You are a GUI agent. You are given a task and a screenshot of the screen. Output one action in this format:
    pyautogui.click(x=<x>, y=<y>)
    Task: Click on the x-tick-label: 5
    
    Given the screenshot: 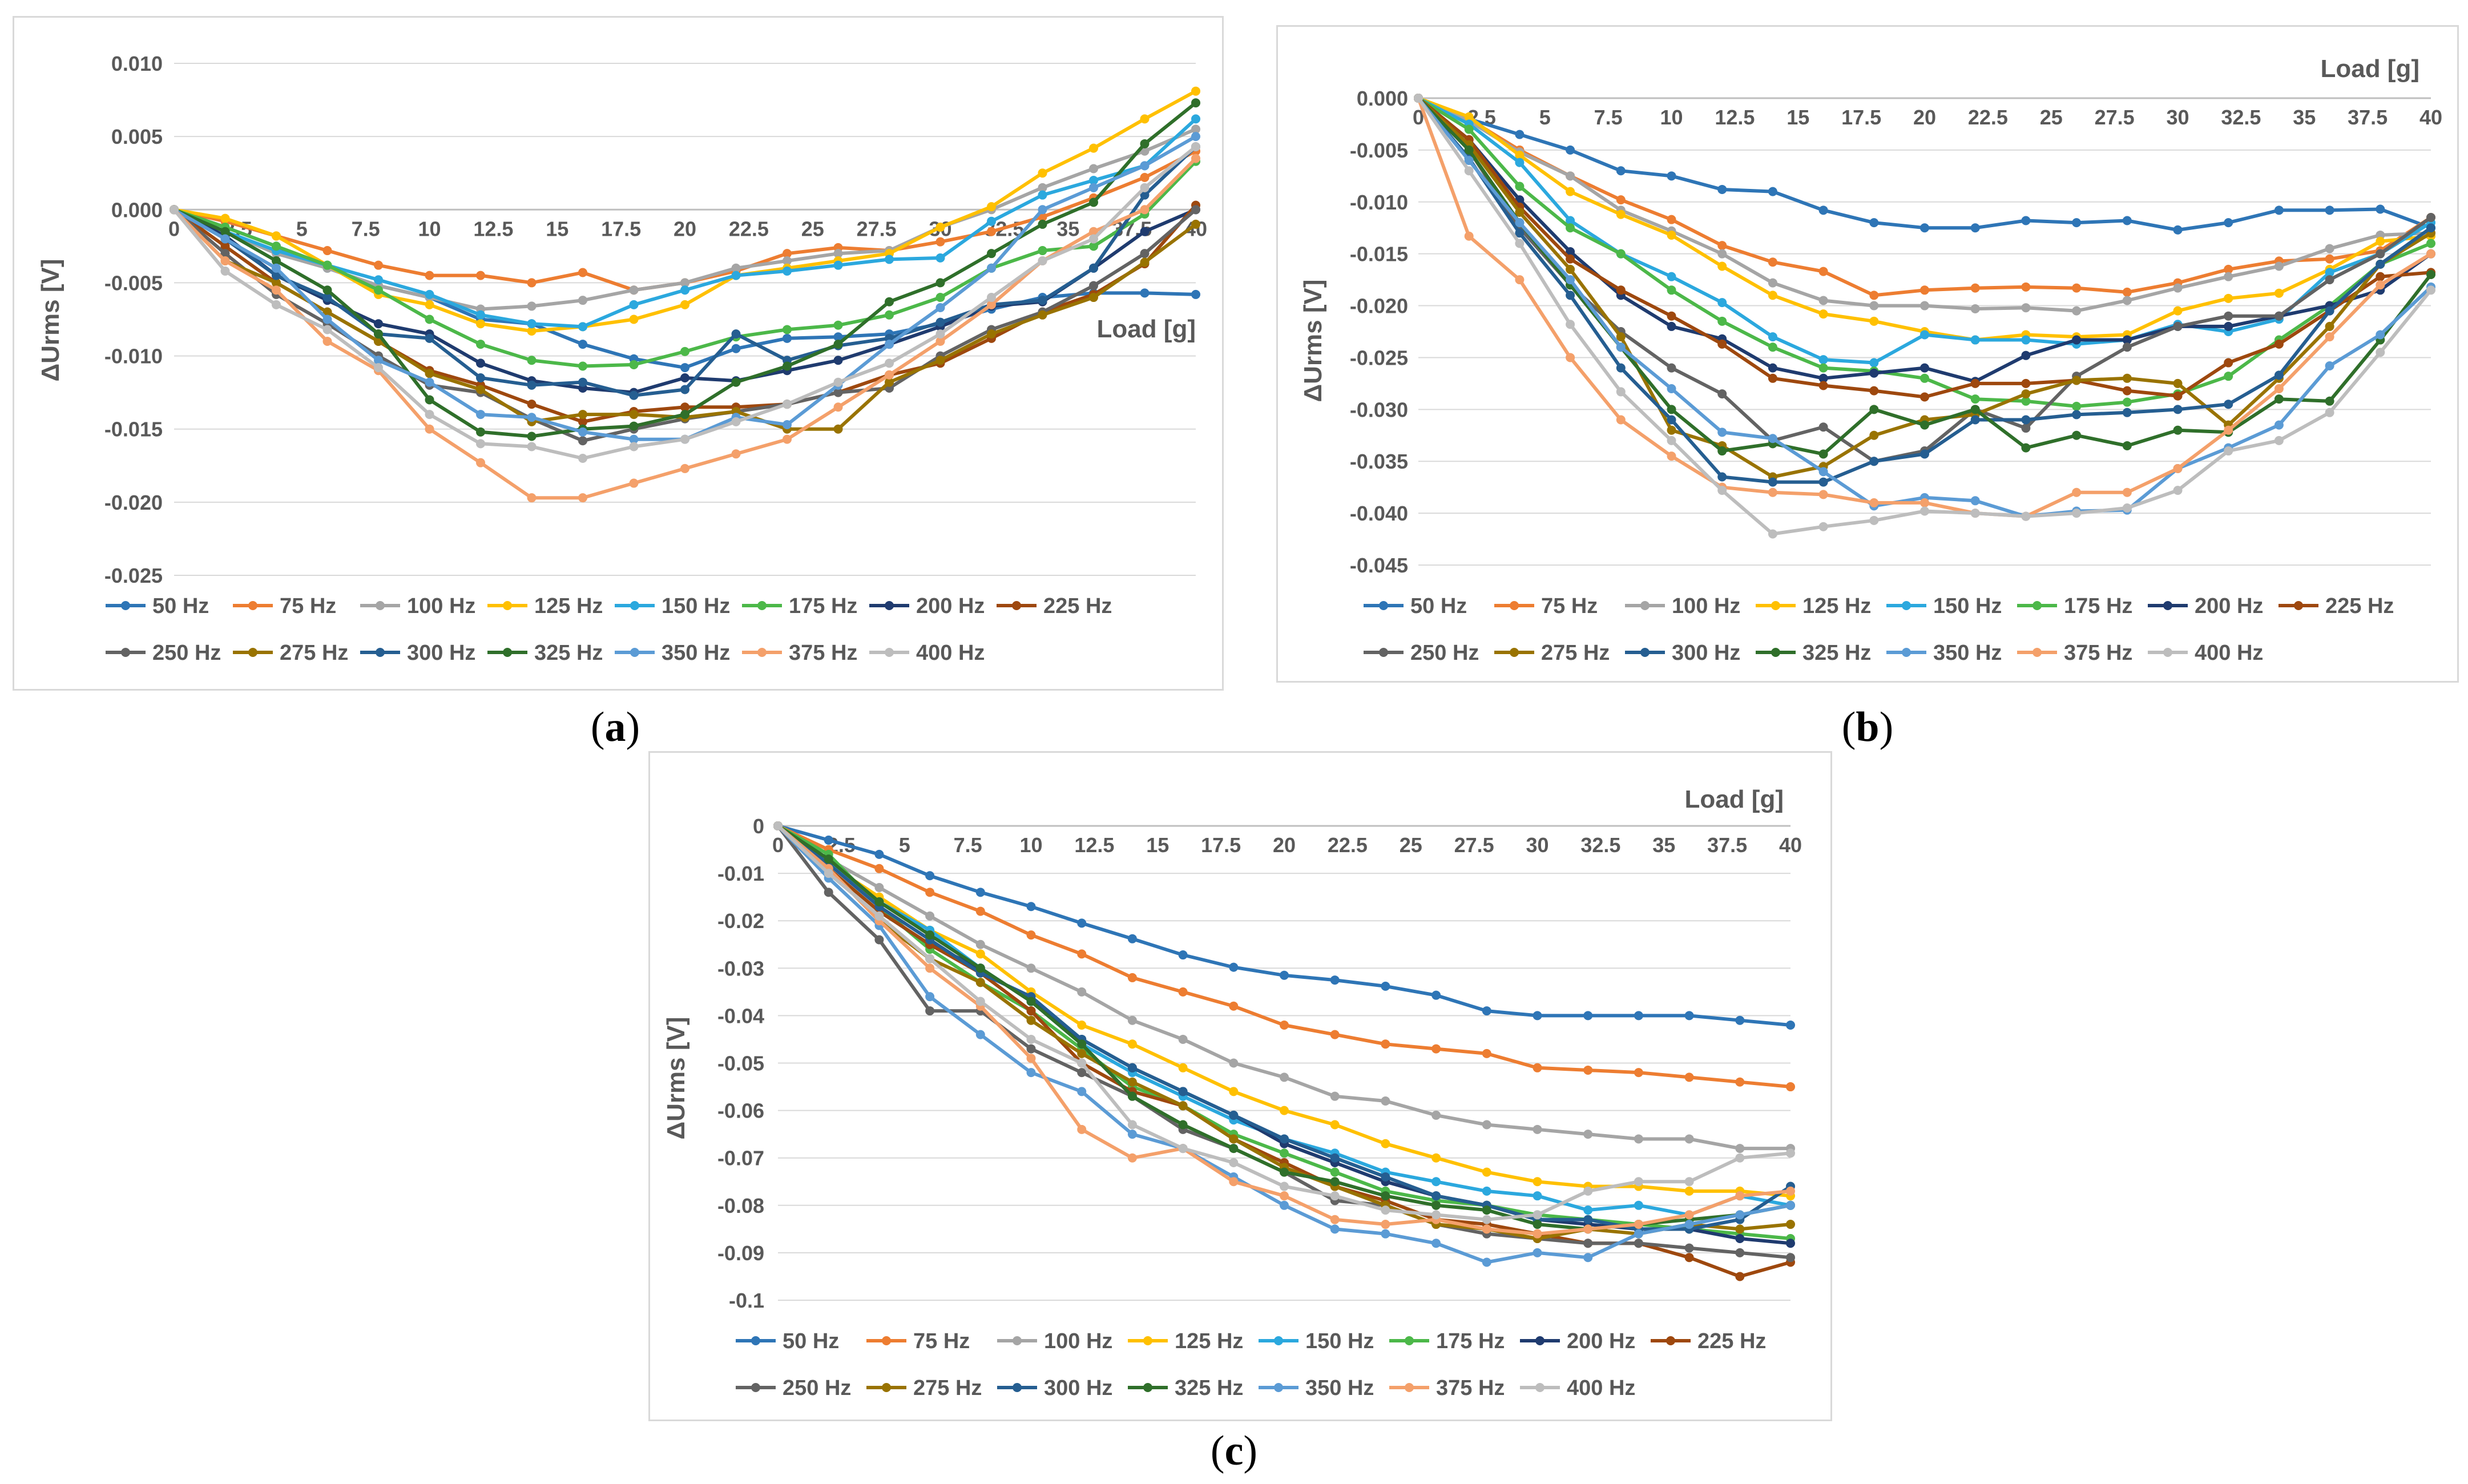 What is the action you would take?
    pyautogui.click(x=1545, y=117)
    